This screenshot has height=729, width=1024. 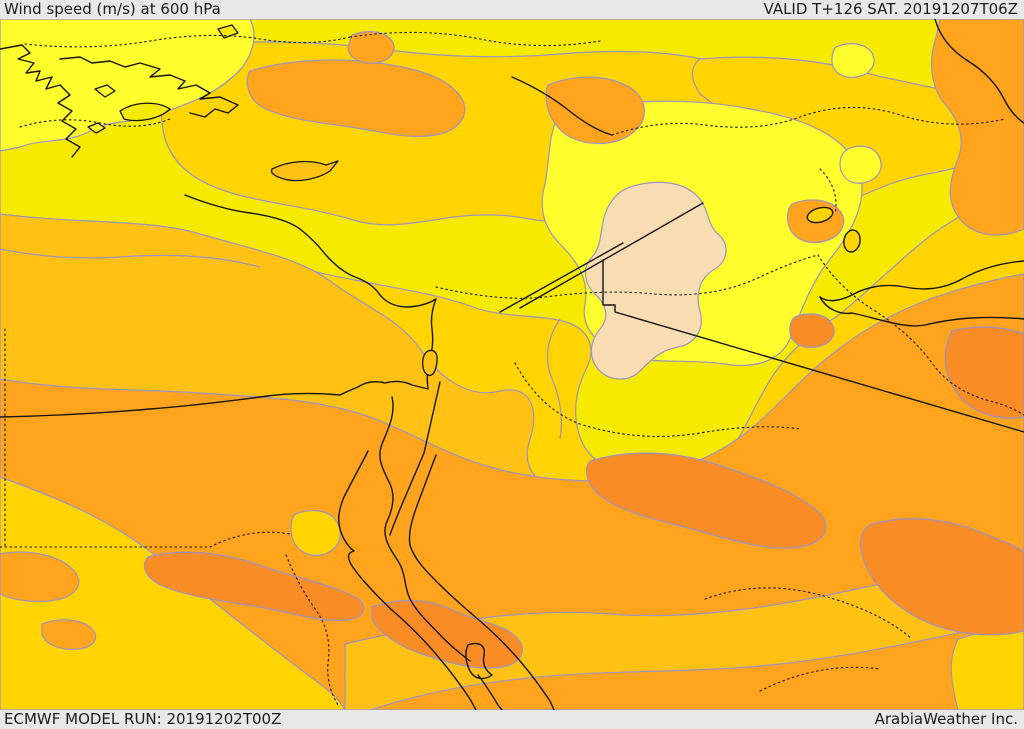 What do you see at coordinates (145, 112) in the screenshot?
I see `island-crete` at bounding box center [145, 112].